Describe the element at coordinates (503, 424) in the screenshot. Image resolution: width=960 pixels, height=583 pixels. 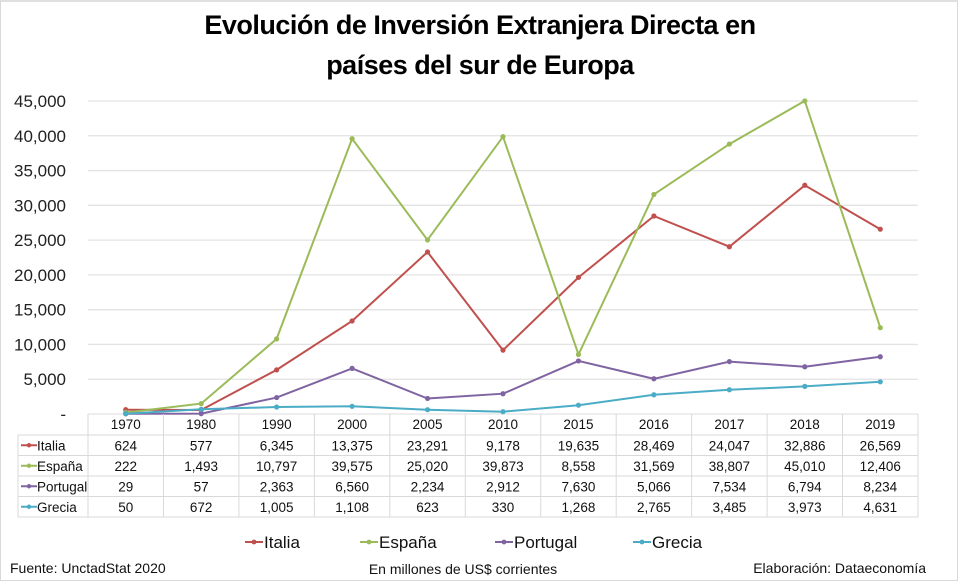
I see `x-category-label: 2010` at that location.